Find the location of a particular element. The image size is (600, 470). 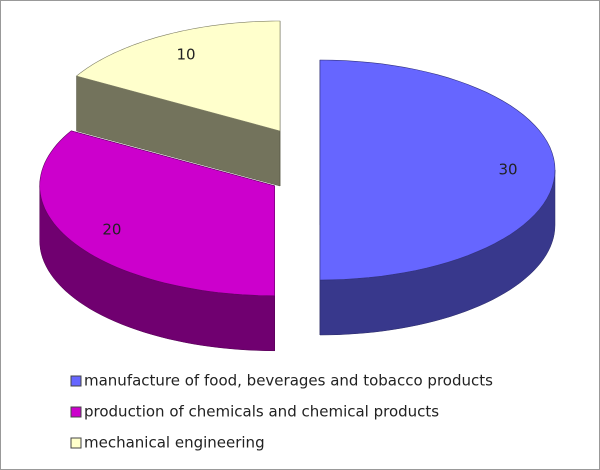

data-label: 10 is located at coordinates (185, 54).